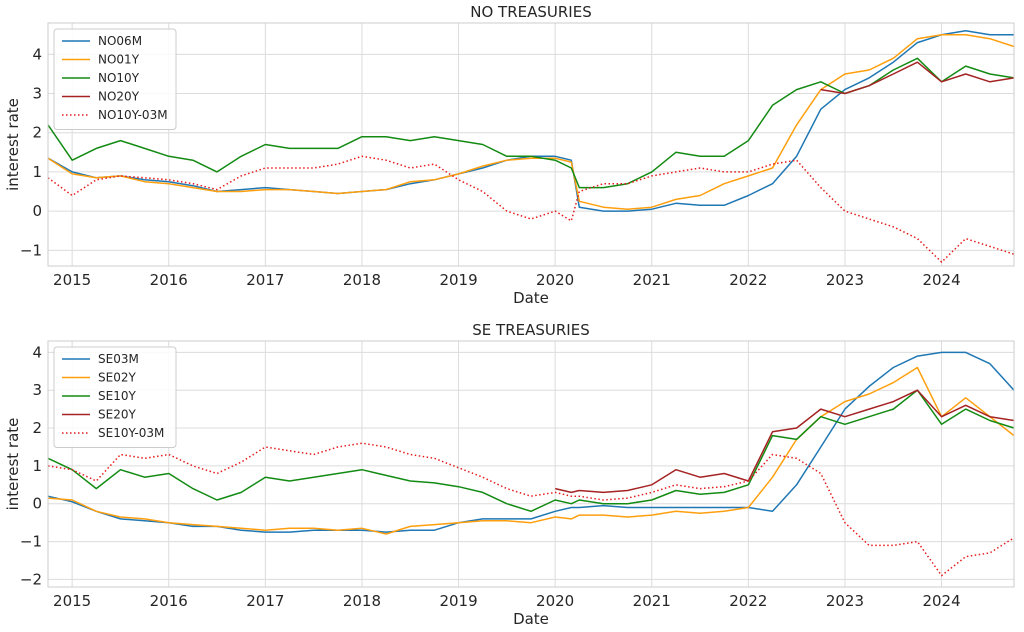 The image size is (1024, 632). I want to click on legend-label: NO06M, so click(120, 41).